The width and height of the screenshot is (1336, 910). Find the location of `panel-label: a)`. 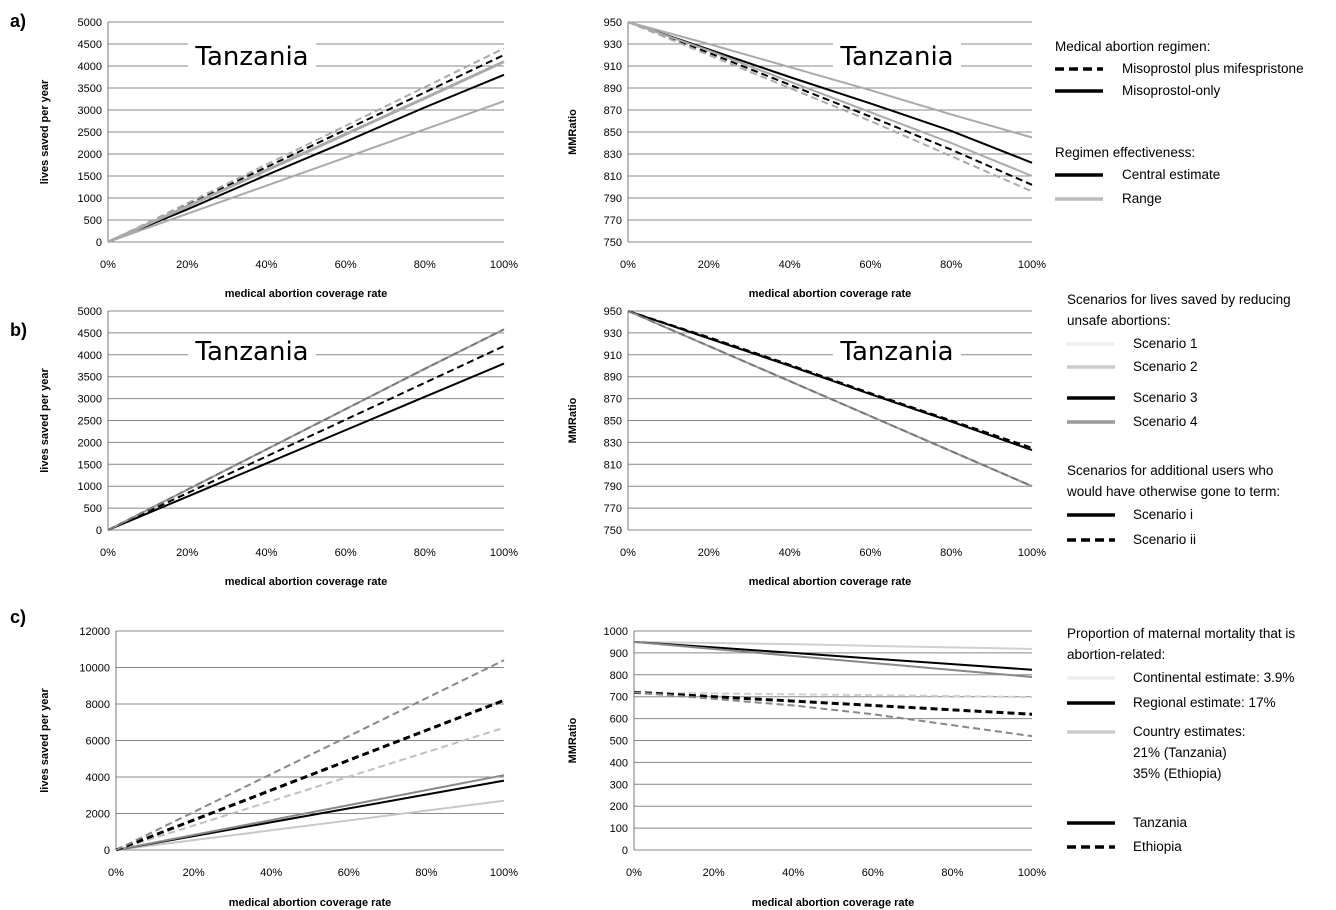

panel-label: a) is located at coordinates (18, 21).